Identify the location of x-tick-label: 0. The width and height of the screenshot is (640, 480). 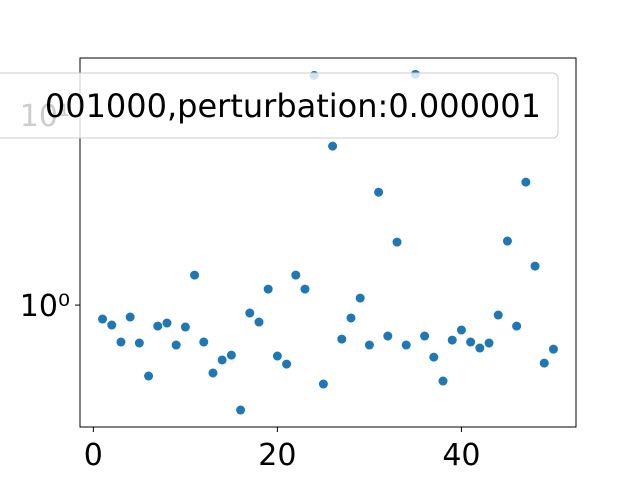
(93, 455).